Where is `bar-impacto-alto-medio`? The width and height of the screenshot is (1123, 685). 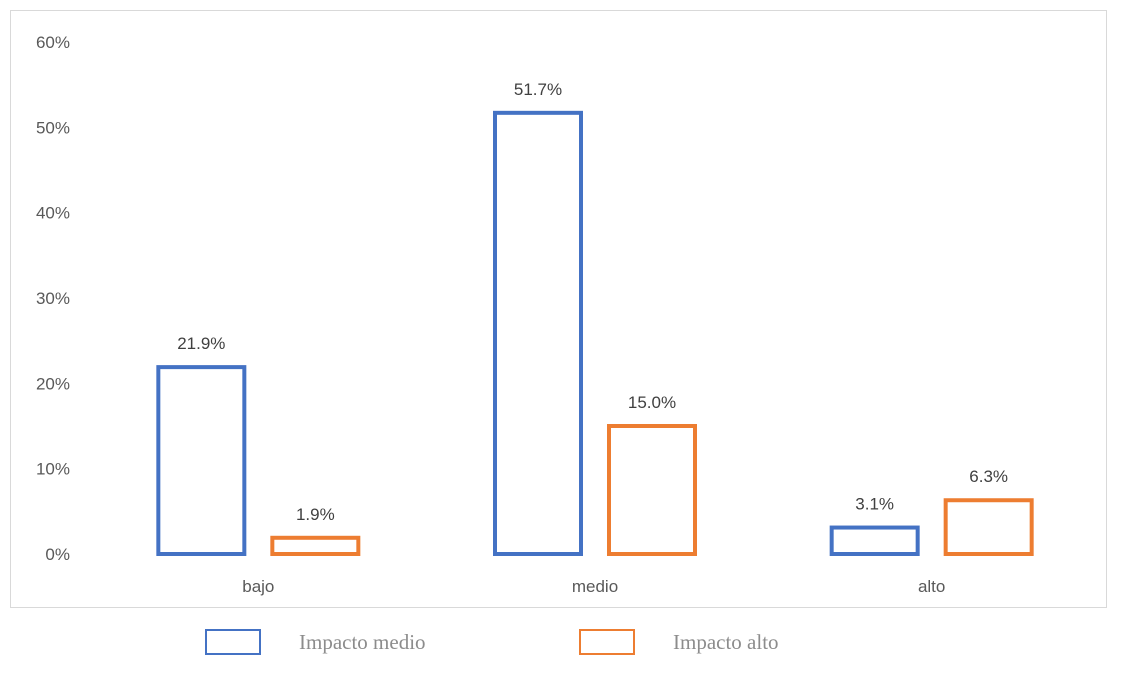
bar-impacto-alto-medio is located at coordinates (652, 490).